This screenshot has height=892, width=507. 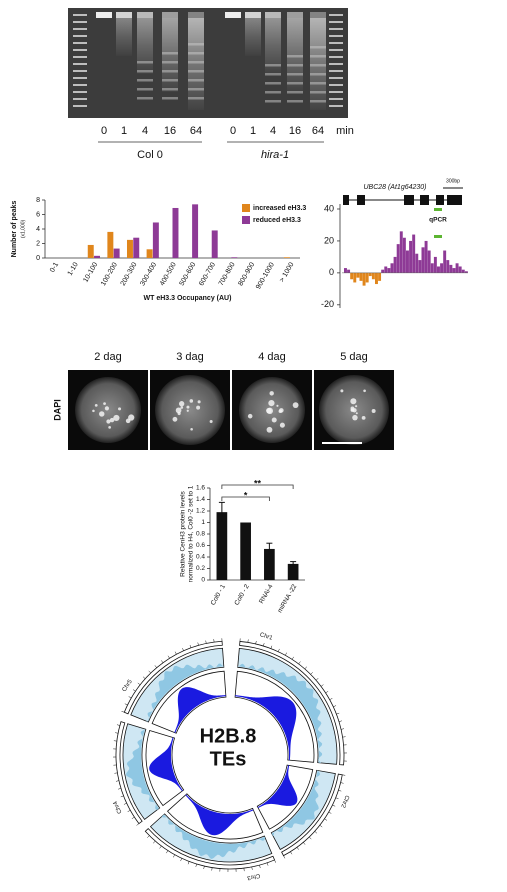 What do you see at coordinates (288, 598) in the screenshot?
I see `x-tick-label: miRNA -22` at bounding box center [288, 598].